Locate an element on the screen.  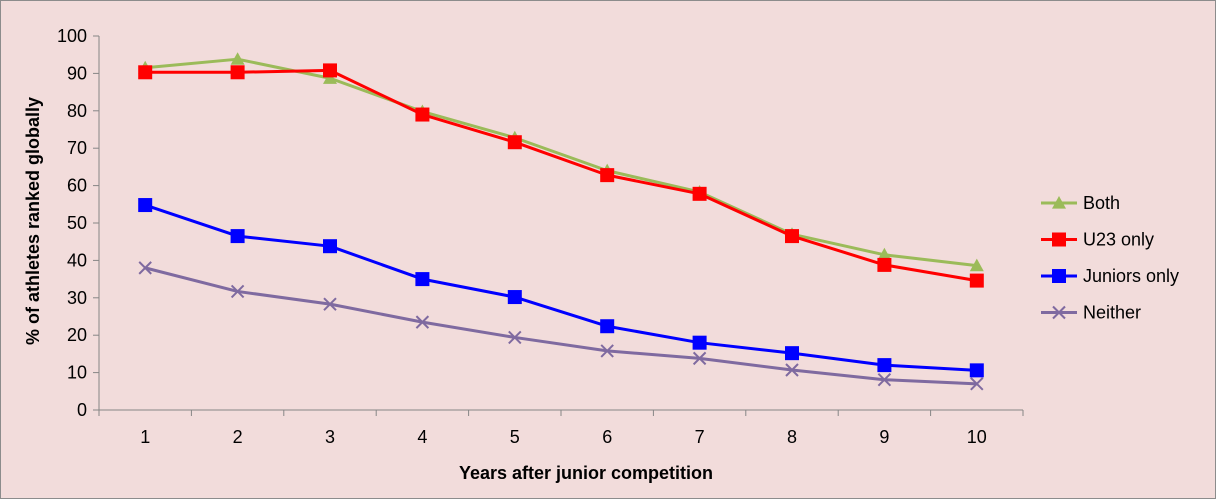
x-tick-label: 9 is located at coordinates (884, 437).